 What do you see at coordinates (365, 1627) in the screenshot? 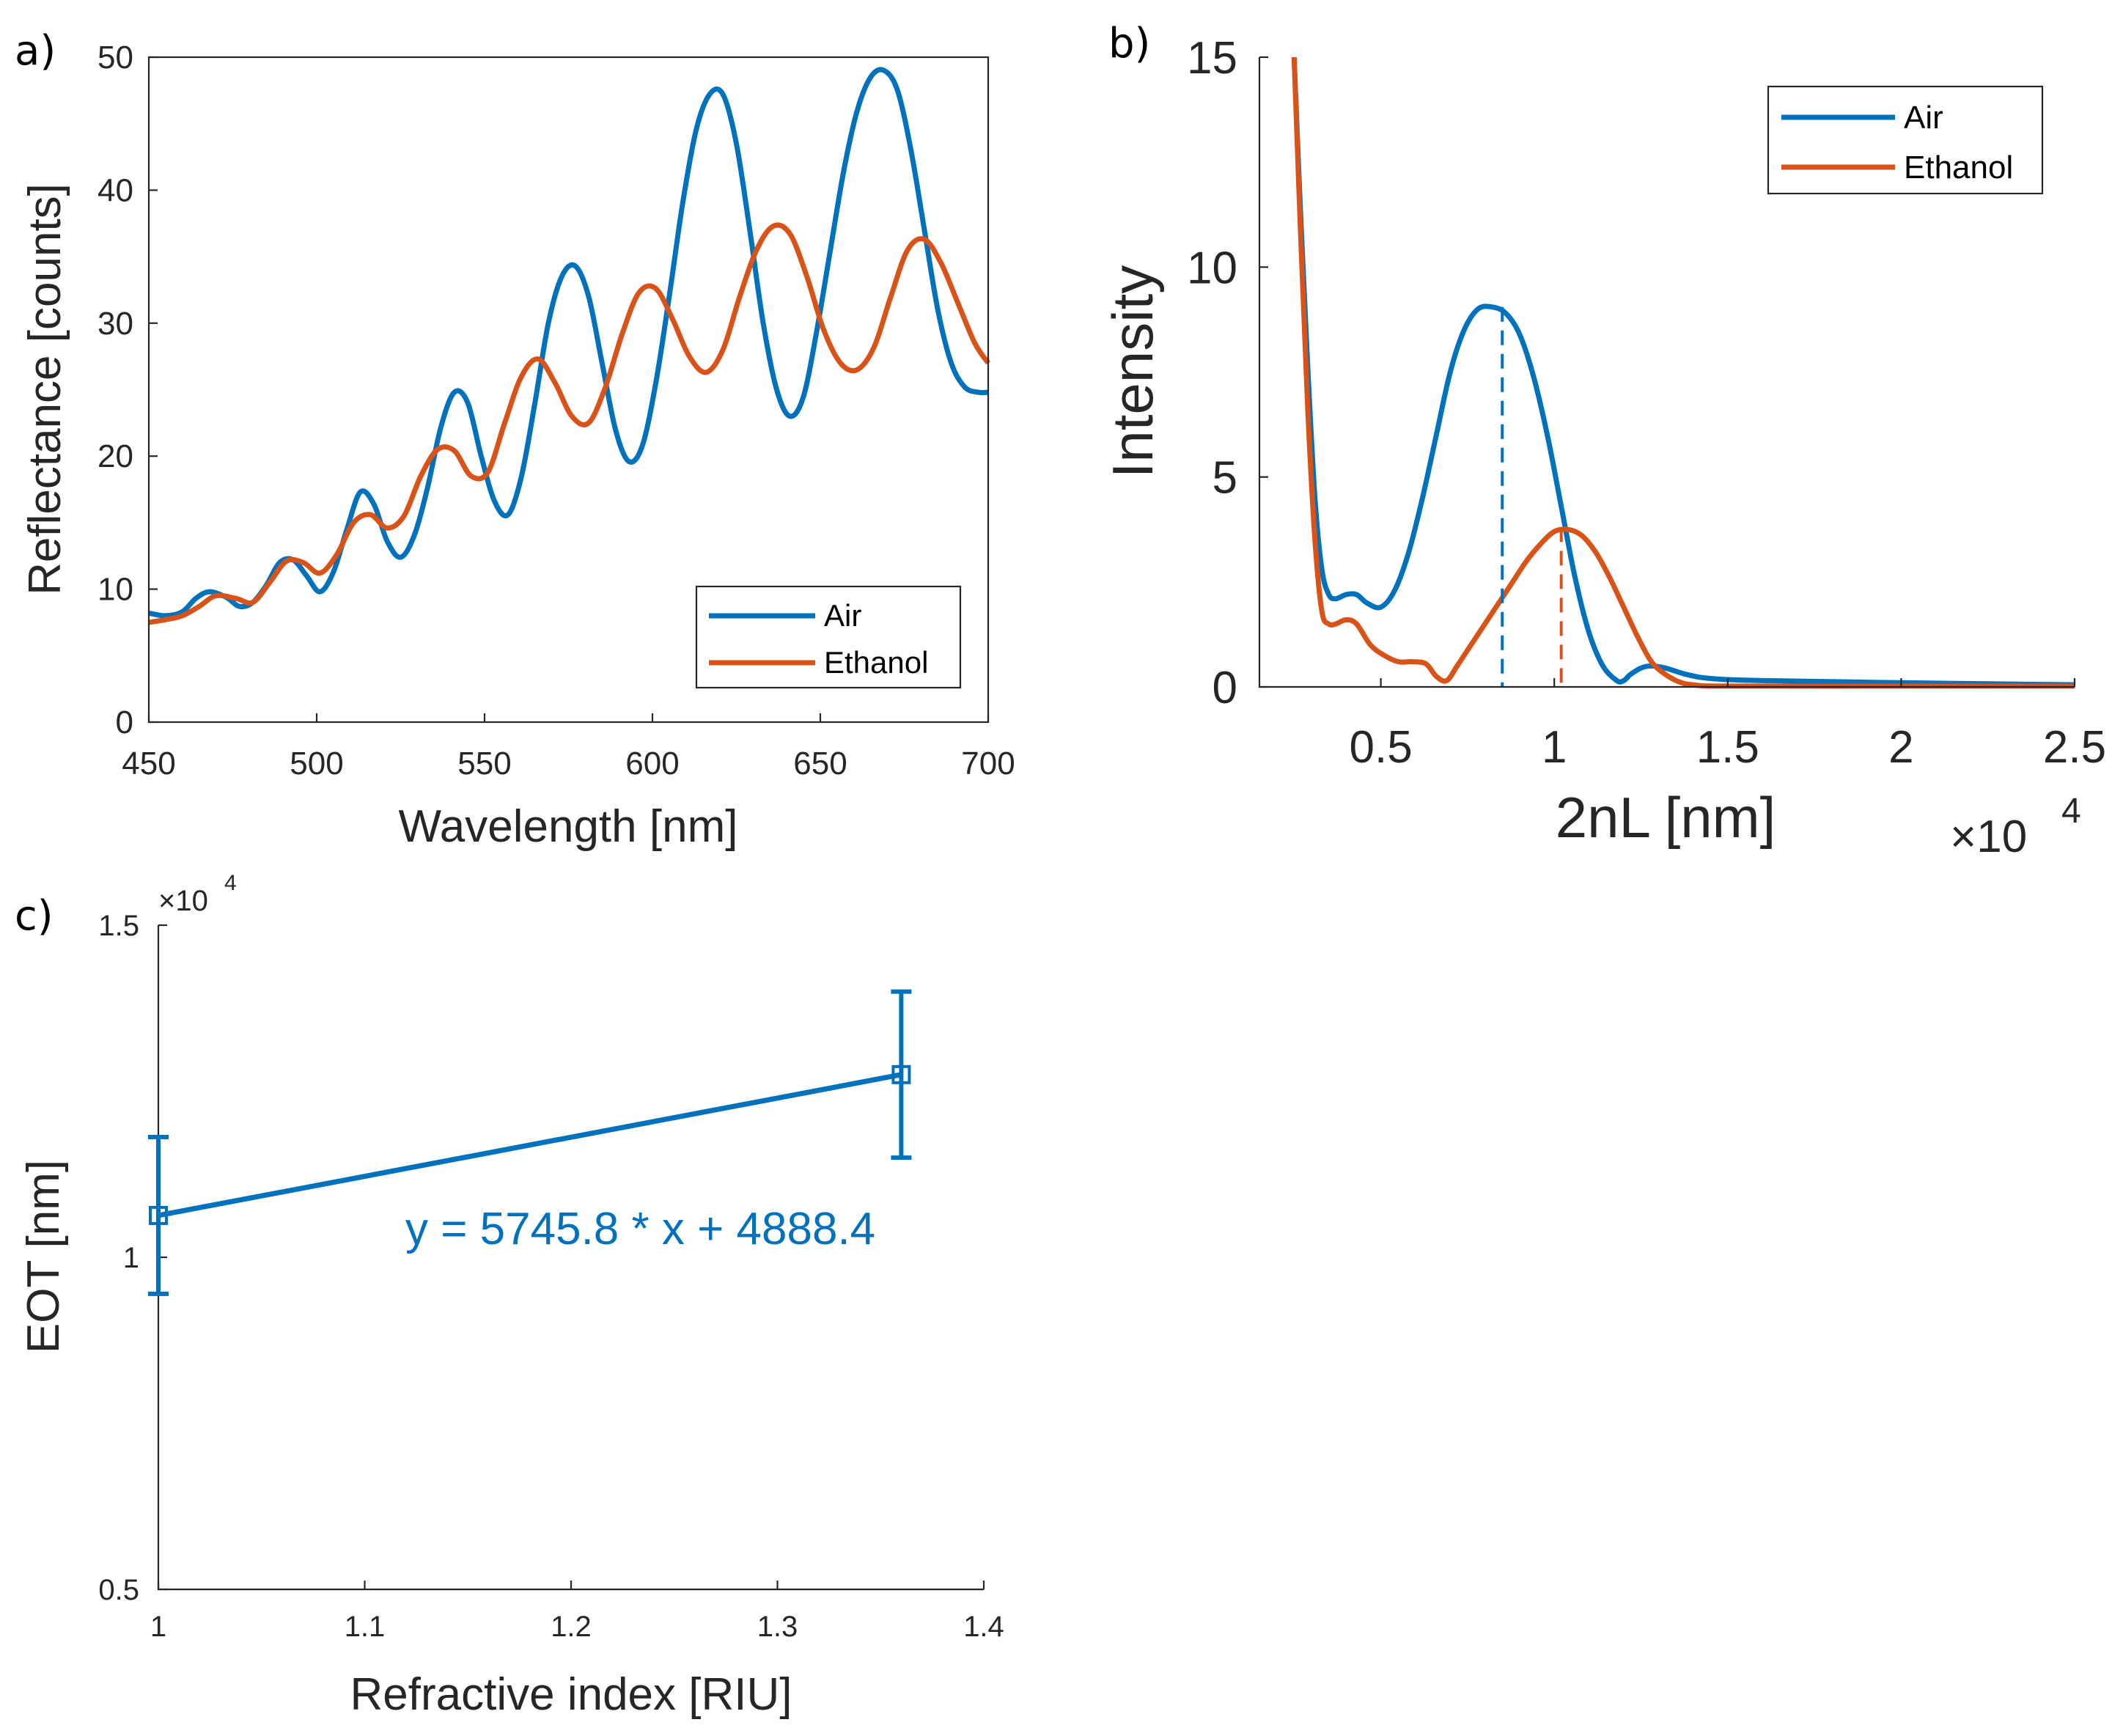
I see `panel-c-xtick-label: 1.1` at bounding box center [365, 1627].